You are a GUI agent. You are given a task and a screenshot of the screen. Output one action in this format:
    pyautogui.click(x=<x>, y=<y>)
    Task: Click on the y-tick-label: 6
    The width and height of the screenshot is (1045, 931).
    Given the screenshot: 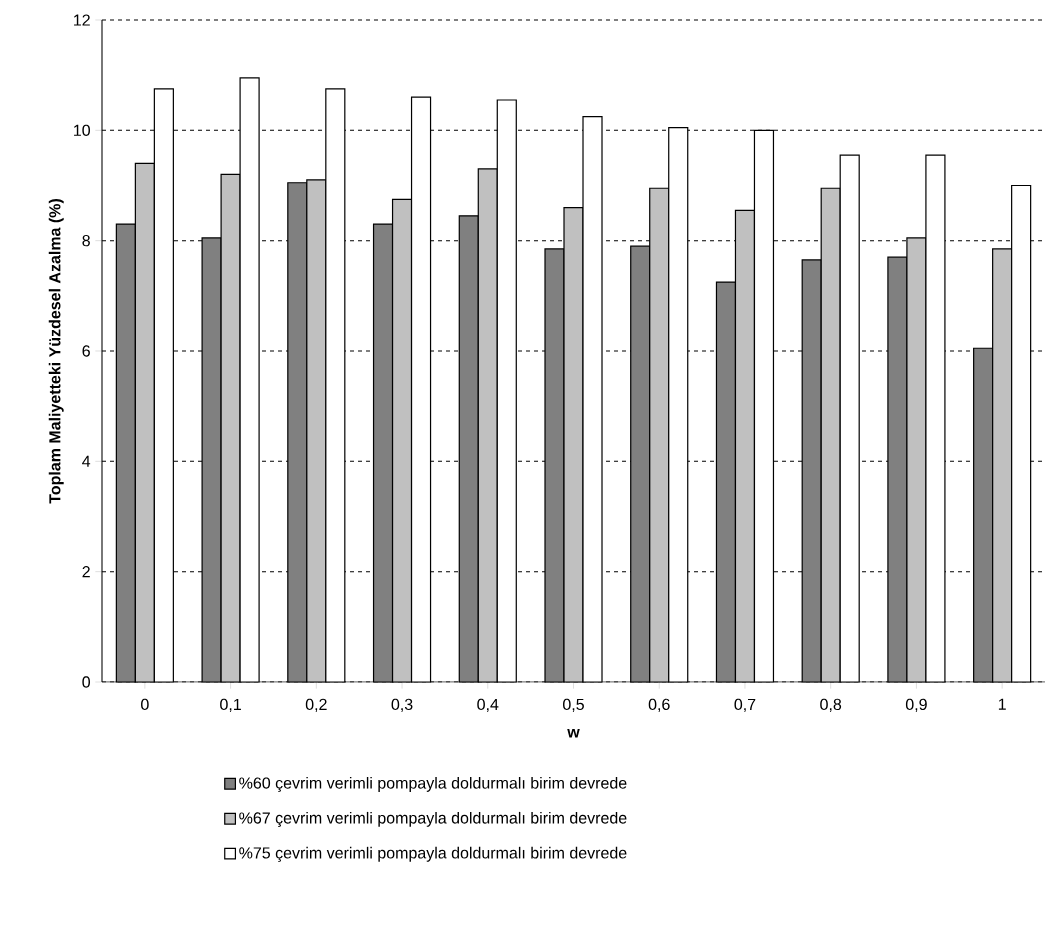 What is the action you would take?
    pyautogui.click(x=86, y=351)
    